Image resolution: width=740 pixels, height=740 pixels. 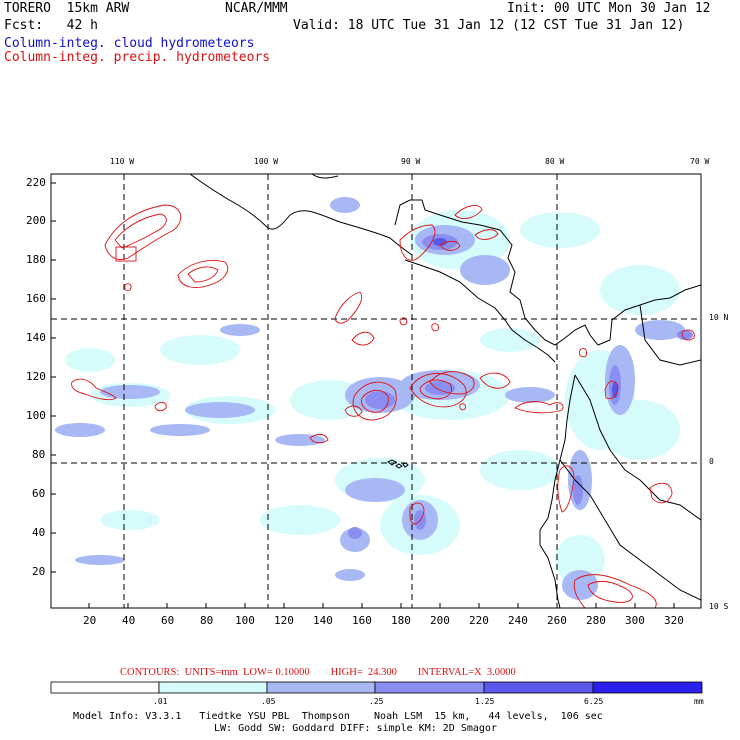 I want to click on init-time: Init: 00 UTC Mon 30 Jan 12, so click(x=609, y=8).